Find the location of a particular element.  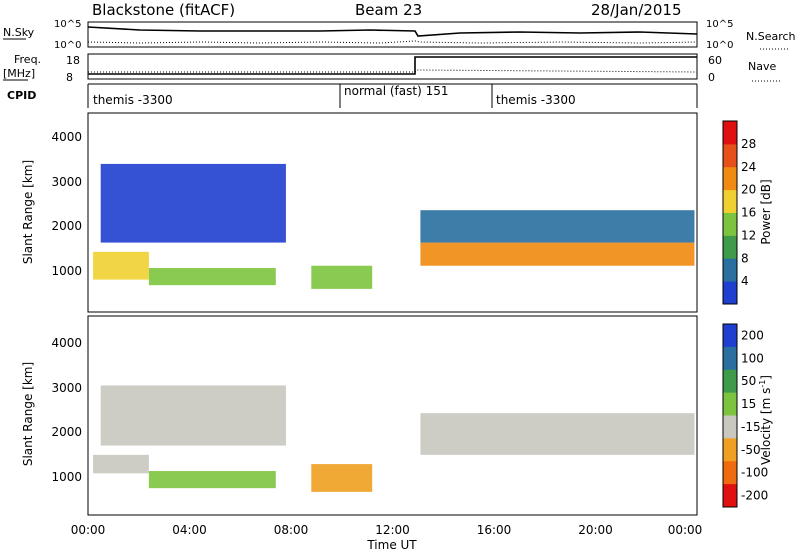

nsearch-tick-low: 10^0 is located at coordinates (719, 45).